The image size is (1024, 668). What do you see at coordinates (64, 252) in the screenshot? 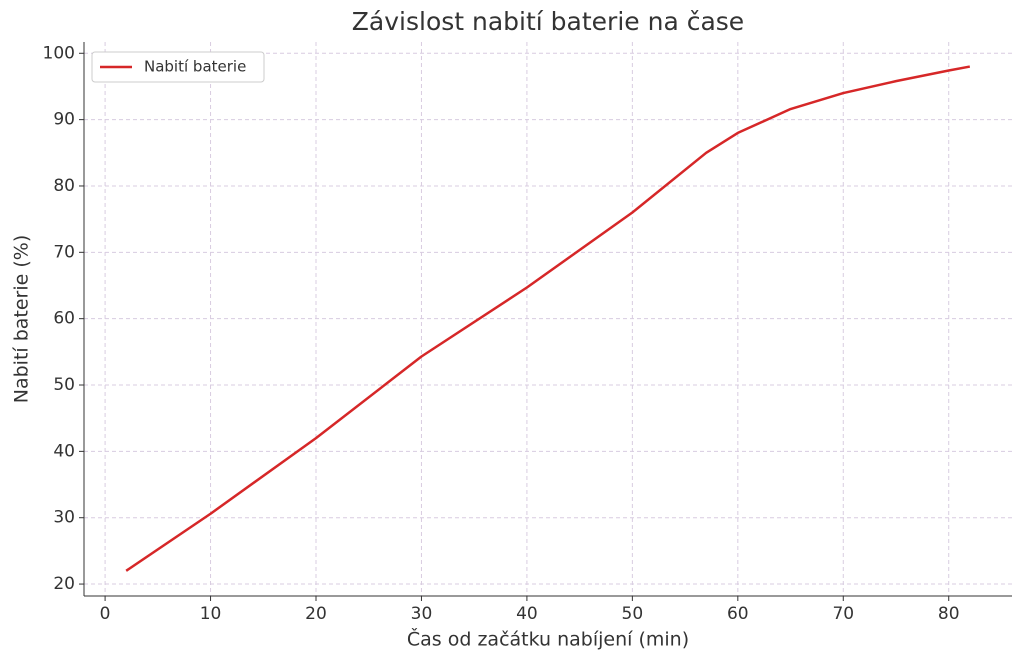
I see `y-tick-label: 70` at bounding box center [64, 252].